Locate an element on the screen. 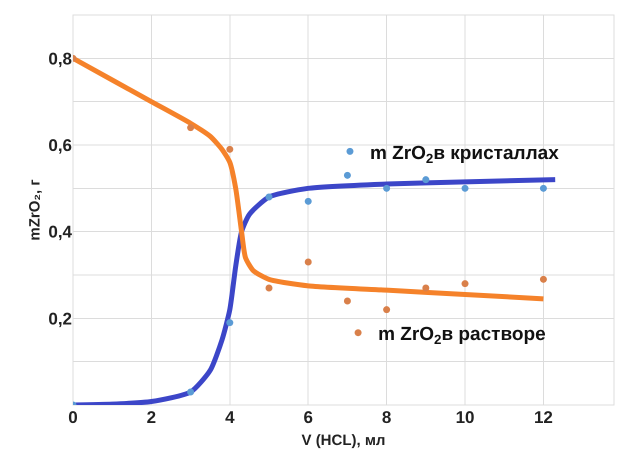 This screenshot has height=466, width=624. y-tick-label: 0,2 is located at coordinates (60, 318).